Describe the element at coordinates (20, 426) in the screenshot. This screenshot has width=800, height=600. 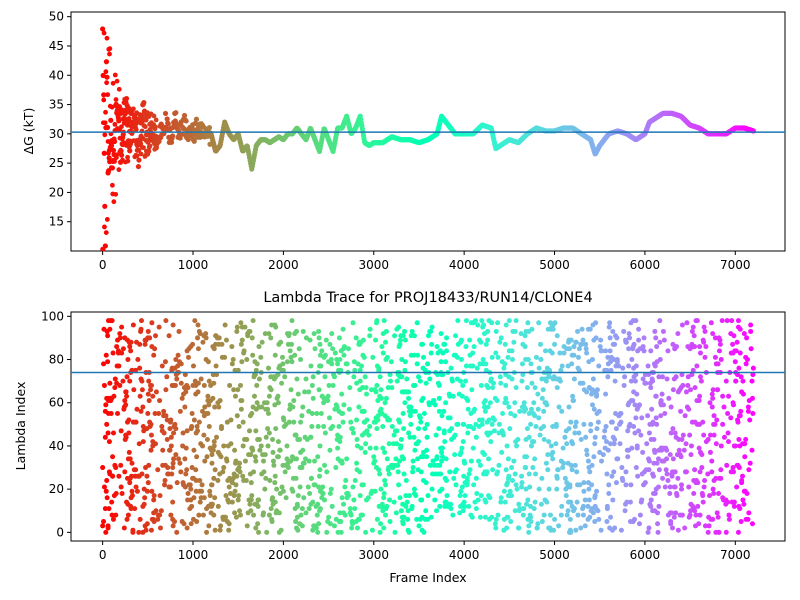
I see `lambda-y-axis-label: Lambda Index` at that location.